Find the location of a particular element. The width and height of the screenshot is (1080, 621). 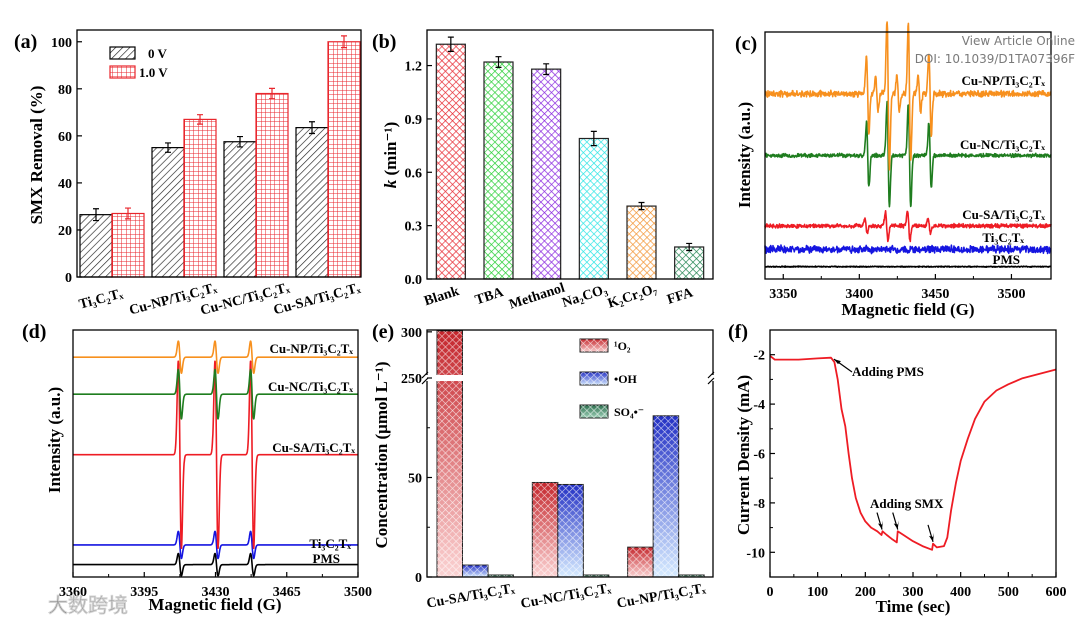

x-tick-label: 200 is located at coordinates (865, 592).